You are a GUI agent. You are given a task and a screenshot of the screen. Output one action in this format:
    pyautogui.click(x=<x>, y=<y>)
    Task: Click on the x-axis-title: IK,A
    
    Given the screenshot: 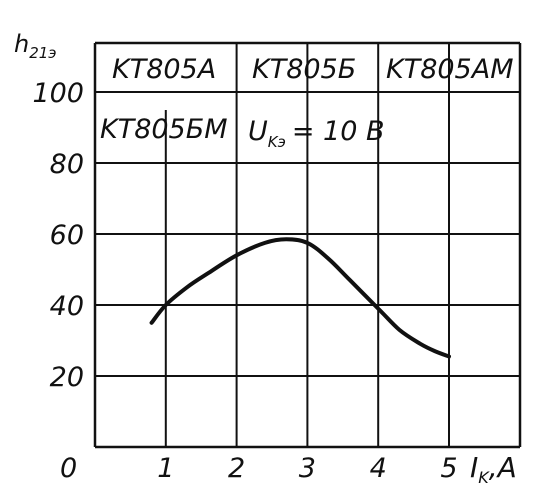 What is the action you would take?
    pyautogui.click(x=493, y=469)
    